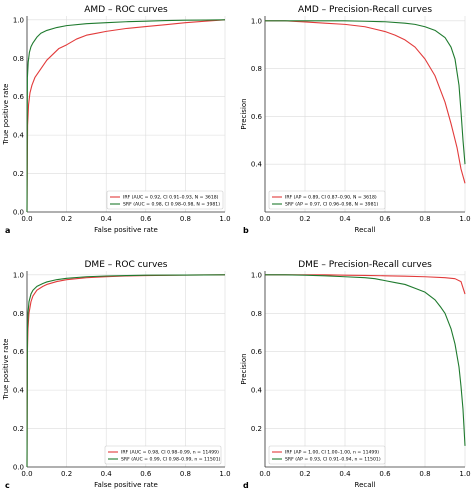 The height and width of the screenshot is (491, 474). Describe the element at coordinates (246, 230) in the screenshot. I see `panel-letter: b` at that location.